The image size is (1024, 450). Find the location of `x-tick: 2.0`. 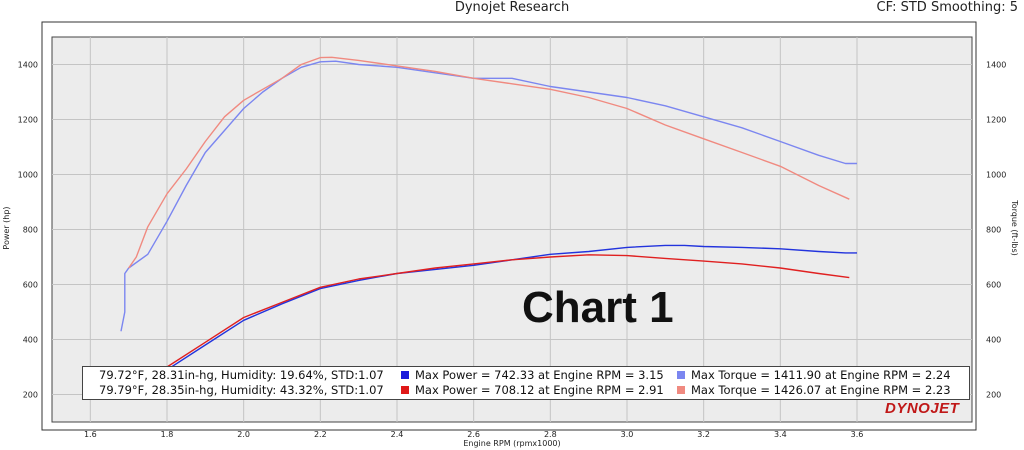

x-tick: 2.0 is located at coordinates (243, 434).